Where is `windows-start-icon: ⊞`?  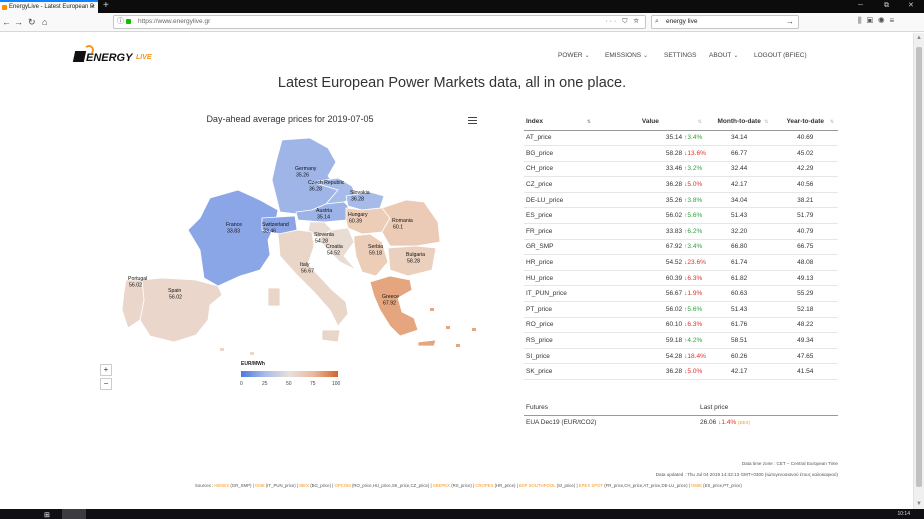
windows-start-icon: ⊞ is located at coordinates (47, 515).